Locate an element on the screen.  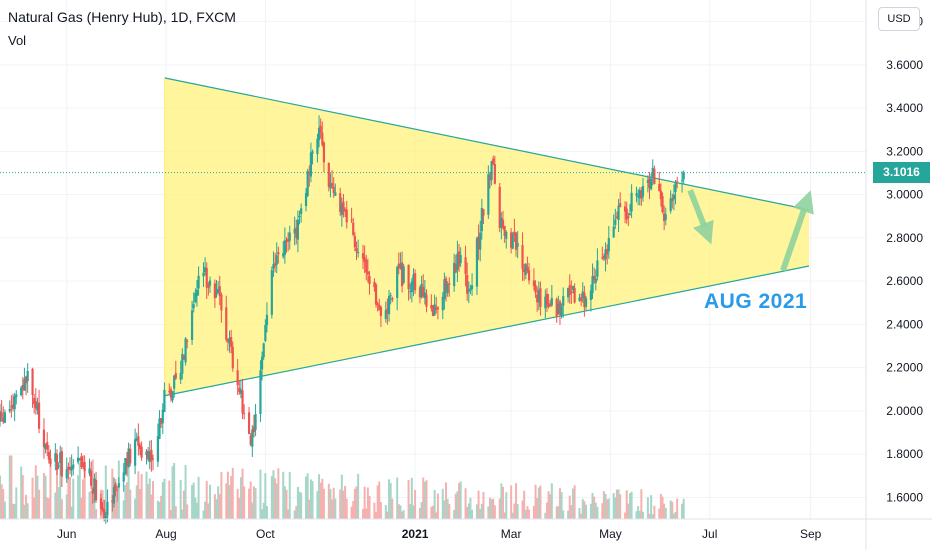
annotation-text: AUG 2021 is located at coordinates (756, 301).